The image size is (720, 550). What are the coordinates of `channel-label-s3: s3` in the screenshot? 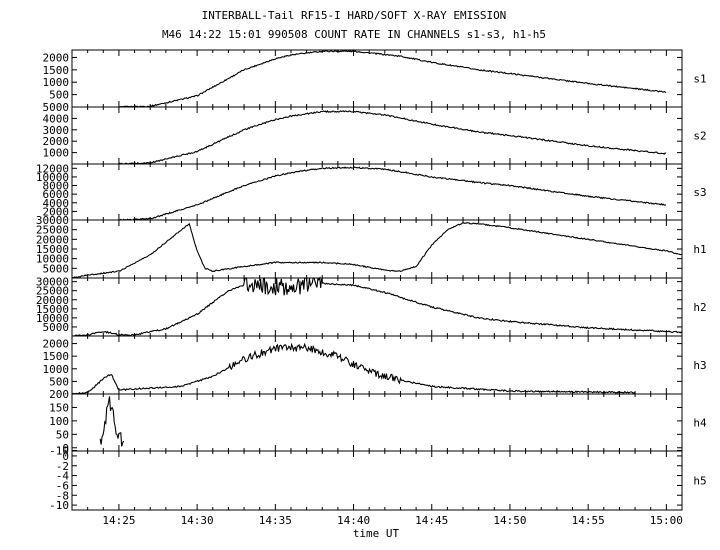 It's located at (699, 192).